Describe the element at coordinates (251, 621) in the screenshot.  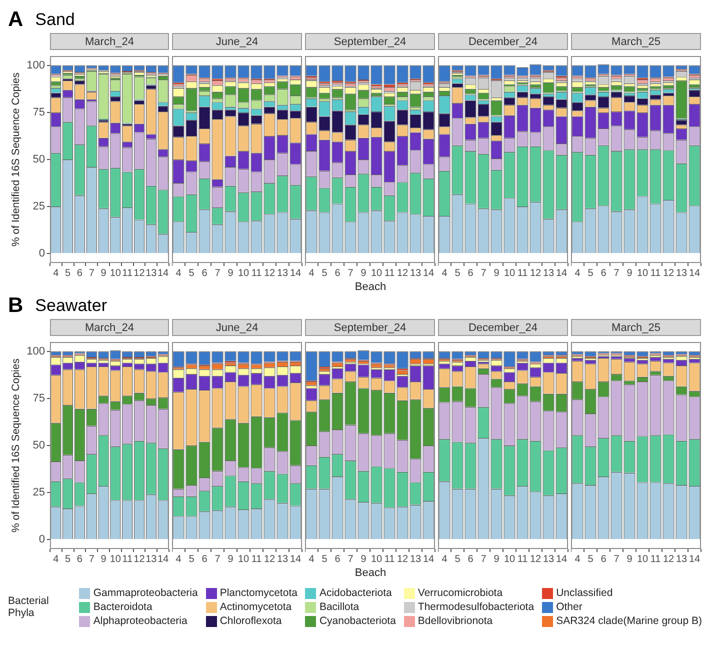
I see `legend-label: Chloroflexota` at that location.